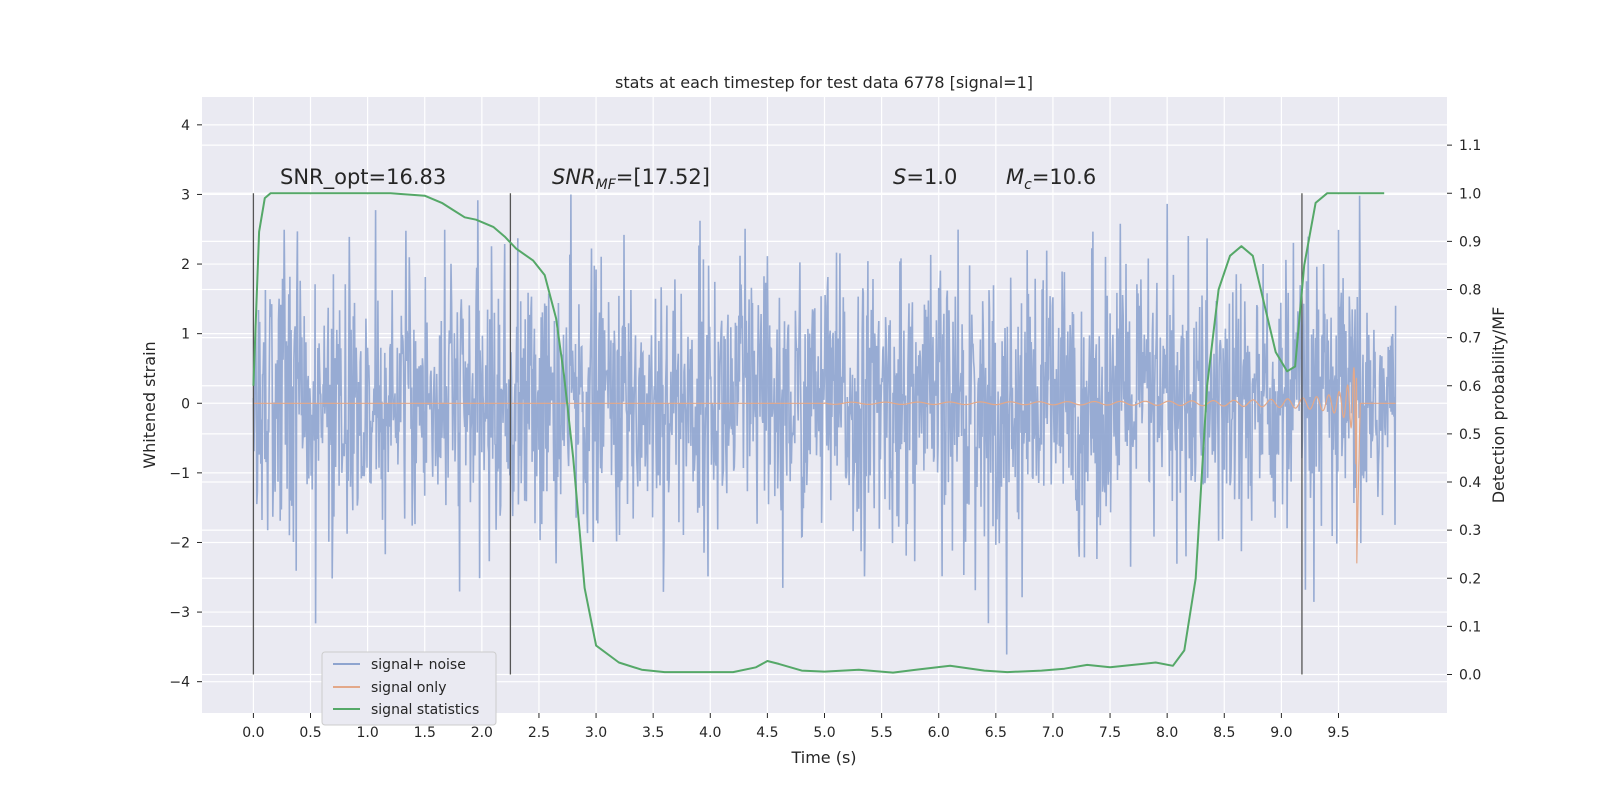  I want to click on x-tick-label: 9.5, so click(1338, 733).